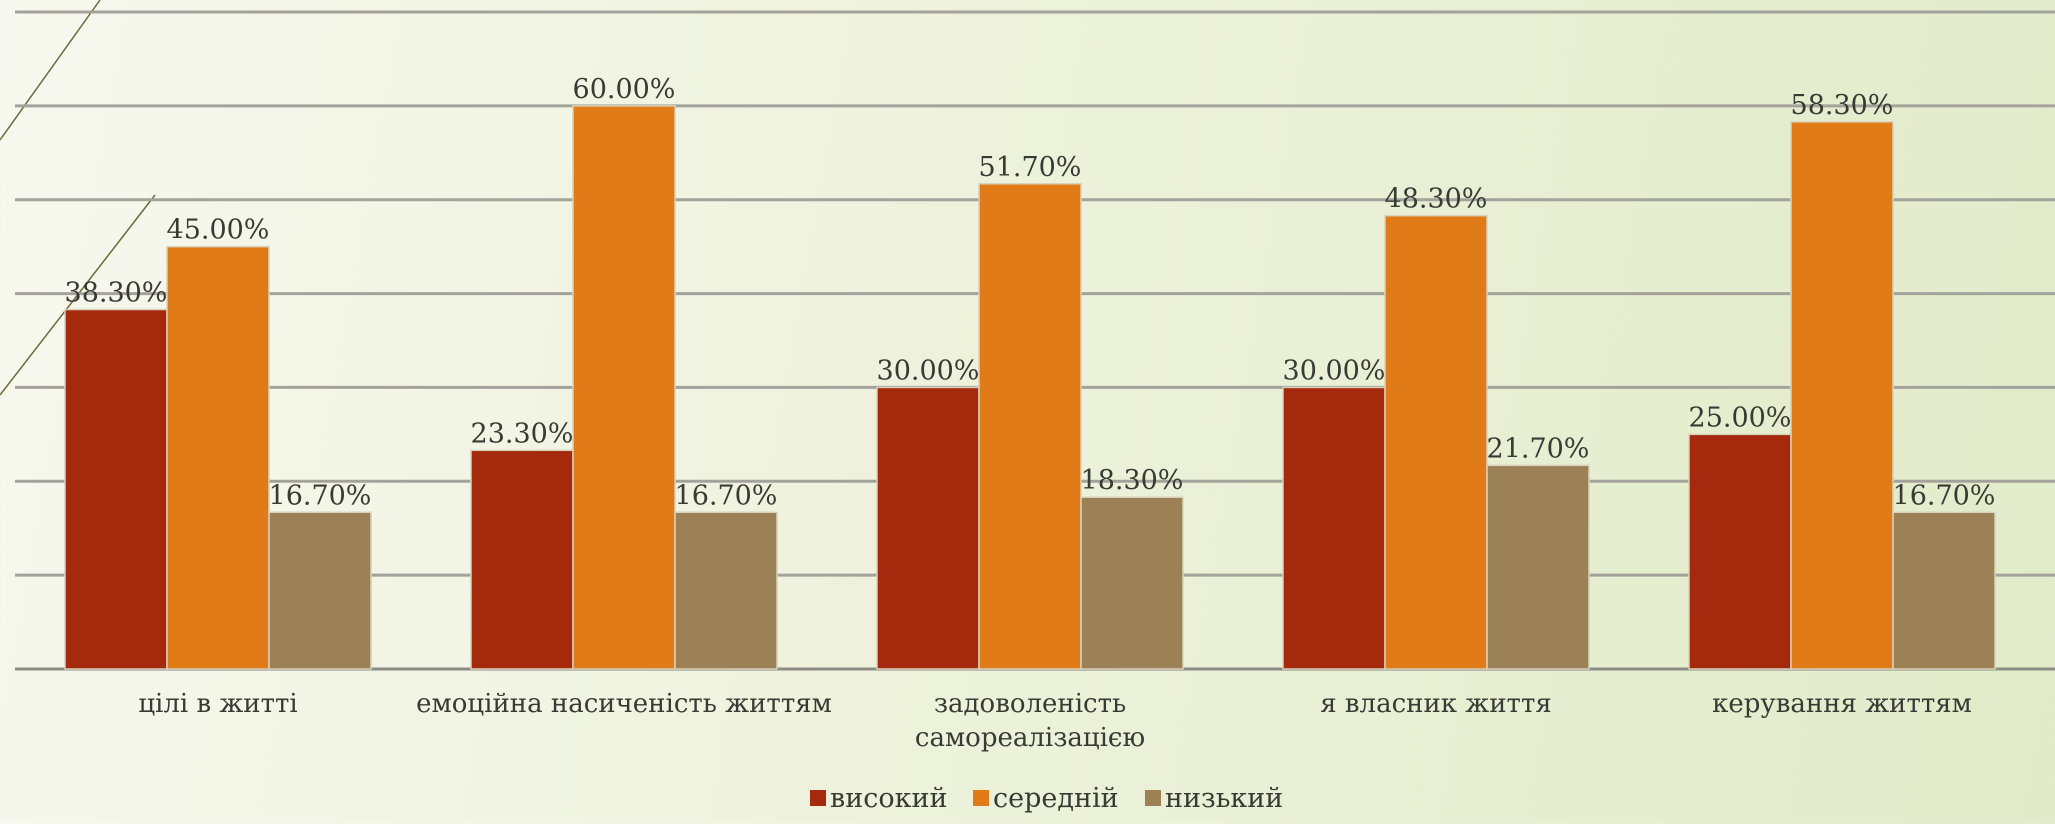 Image resolution: width=2055 pixels, height=824 pixels. What do you see at coordinates (1435, 704) in the screenshot?
I see `x-tick-label: я власник життя` at bounding box center [1435, 704].